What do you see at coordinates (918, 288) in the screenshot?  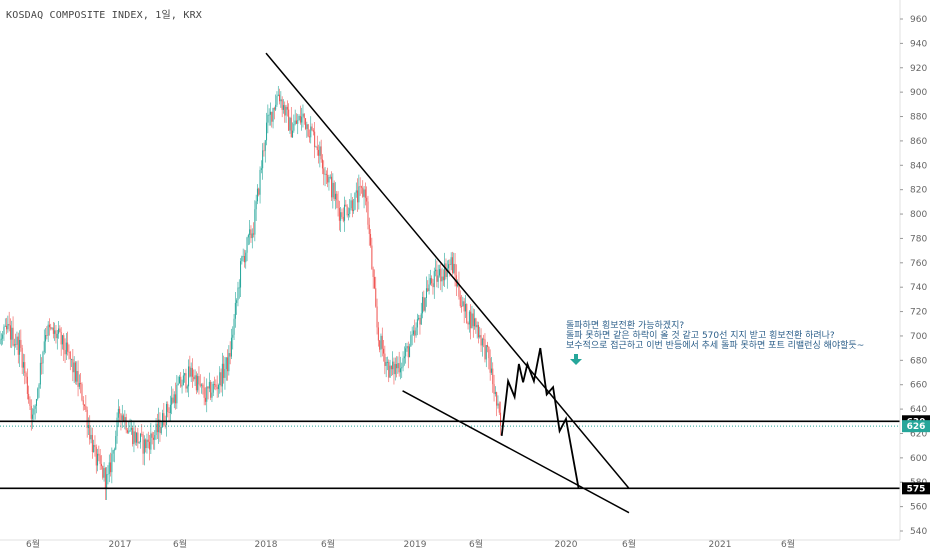 I see `y-tick-label: 740` at bounding box center [918, 288].